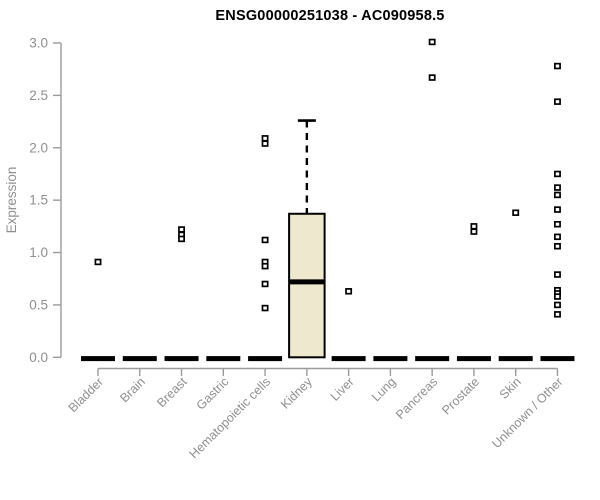 The image size is (600, 500). I want to click on y-axis-title: Expression, so click(11, 200).